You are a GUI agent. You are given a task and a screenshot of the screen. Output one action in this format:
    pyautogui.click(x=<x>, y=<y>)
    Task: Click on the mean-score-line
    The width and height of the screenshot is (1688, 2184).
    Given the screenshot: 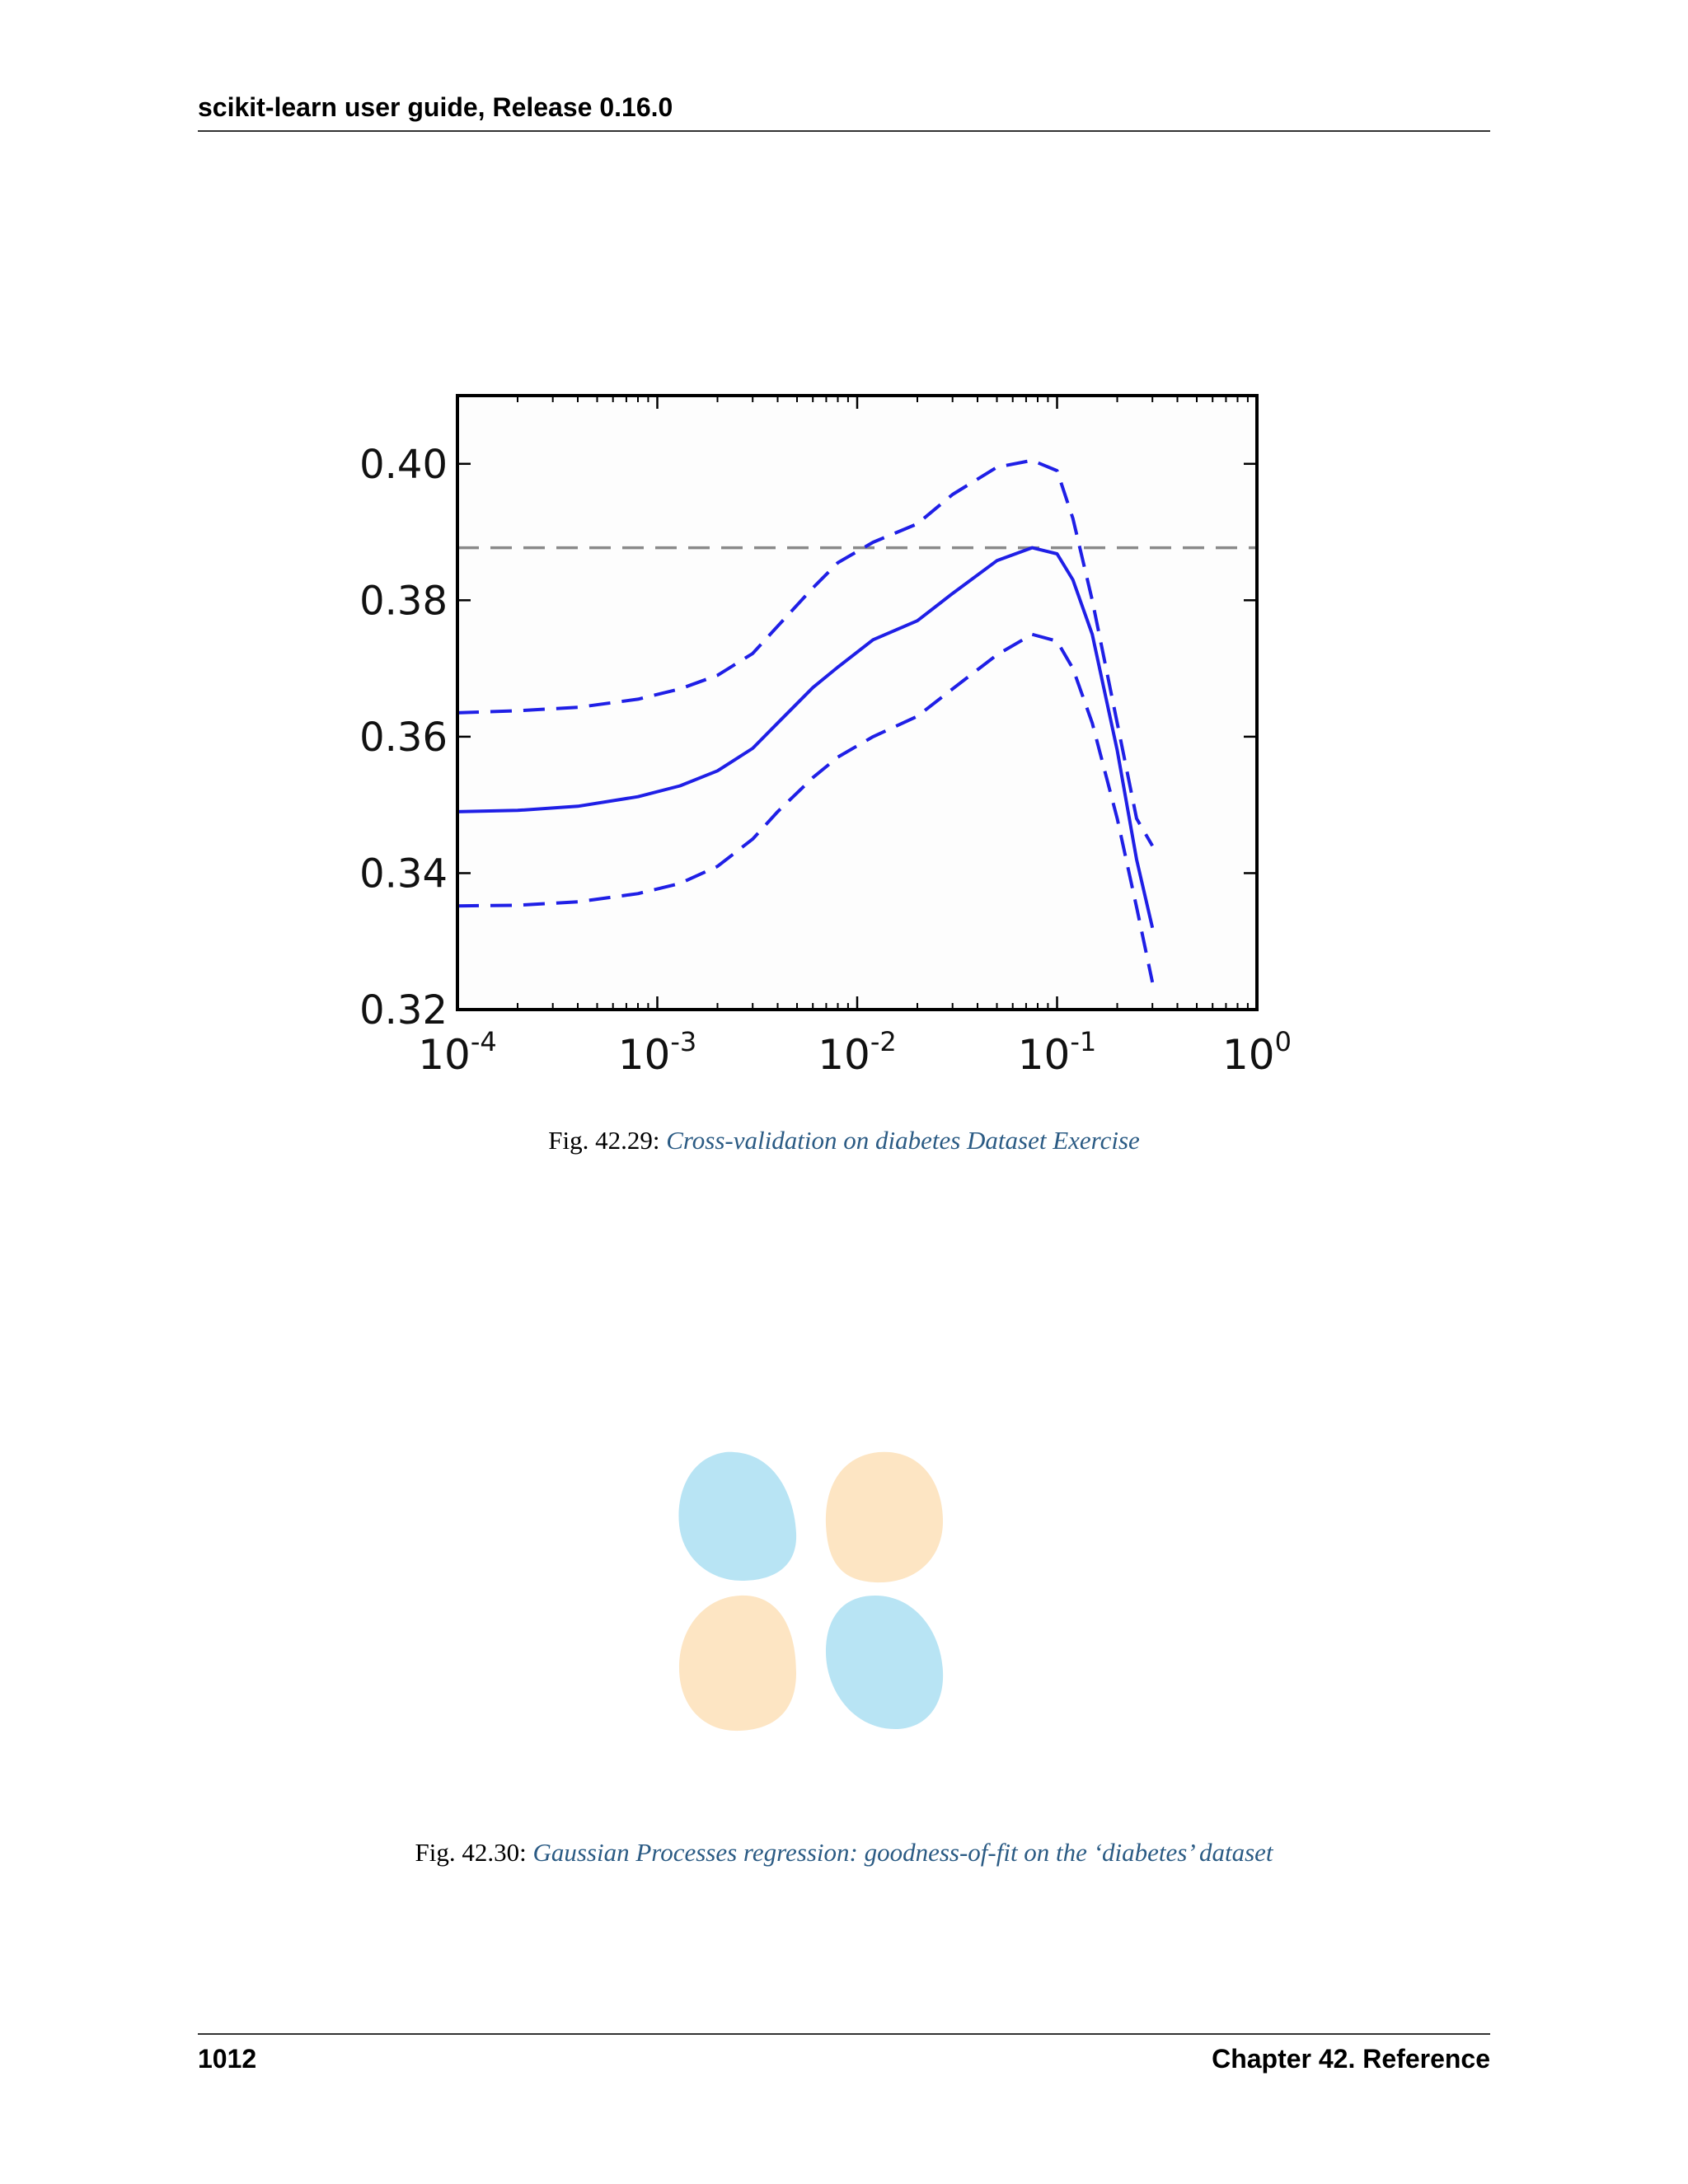 What is the action you would take?
    pyautogui.click(x=806, y=737)
    